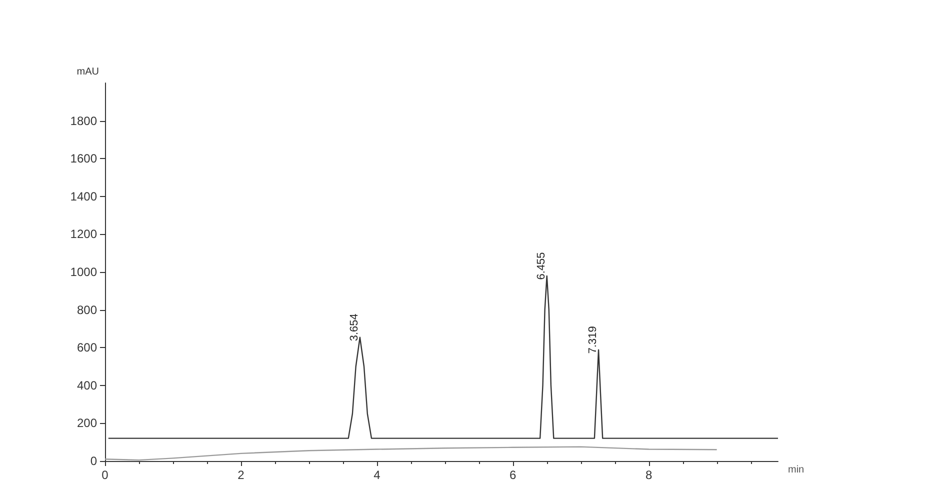 The width and height of the screenshot is (936, 503). What do you see at coordinates (87, 72) in the screenshot?
I see `y-axis-title: mAU` at bounding box center [87, 72].